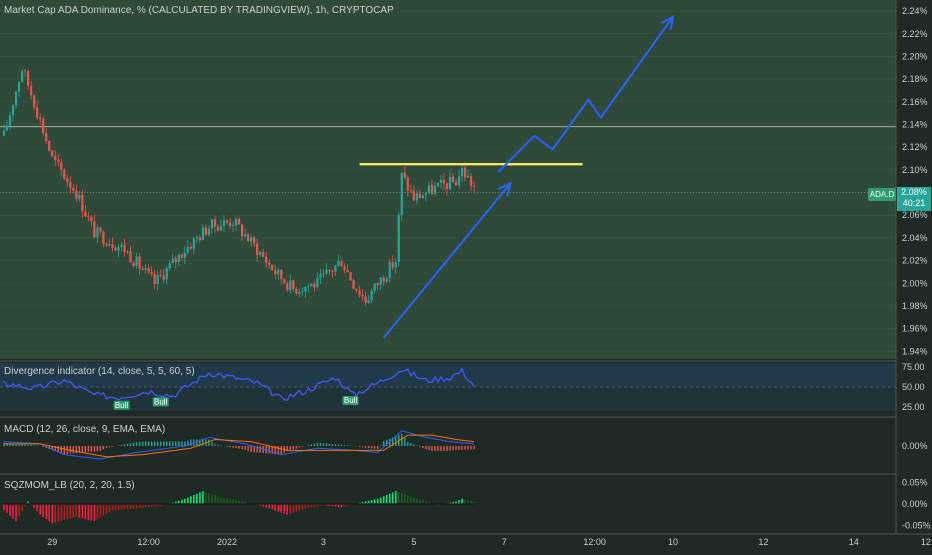  What do you see at coordinates (926, 542) in the screenshot?
I see `time-tick-label: 12:00` at bounding box center [926, 542].